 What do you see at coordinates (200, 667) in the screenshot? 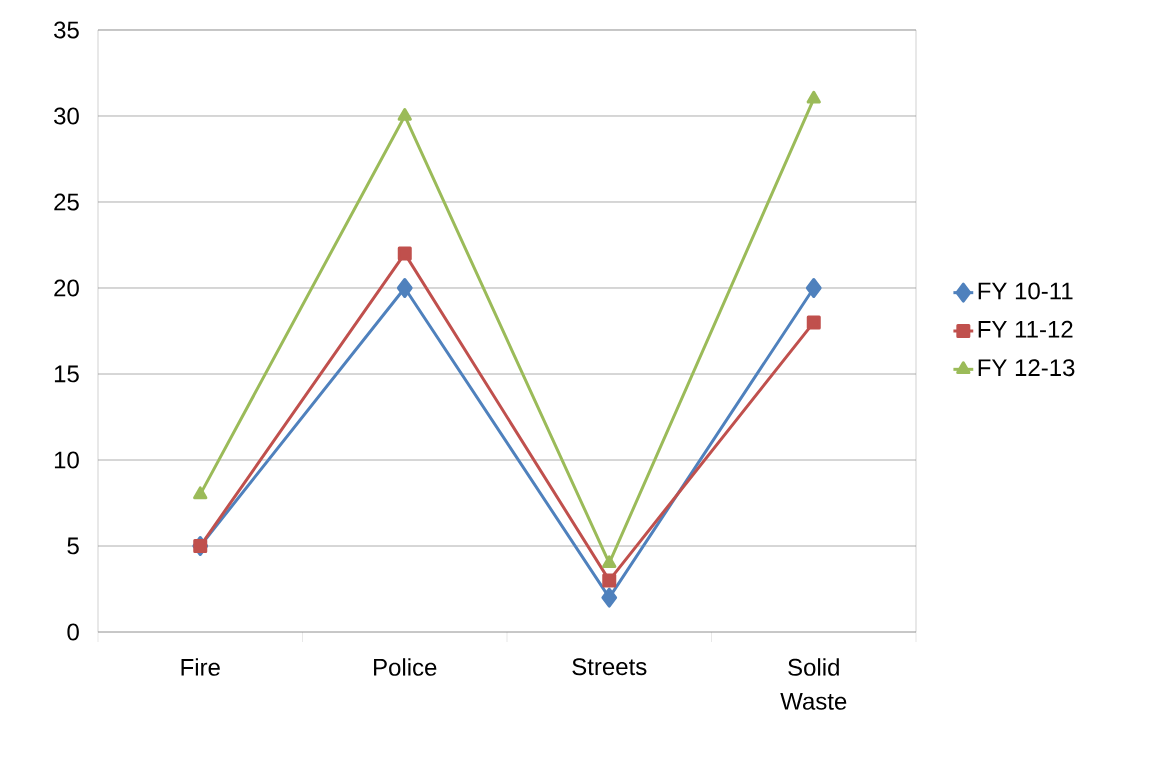
I see `x-tick-label: Fire` at bounding box center [200, 667].